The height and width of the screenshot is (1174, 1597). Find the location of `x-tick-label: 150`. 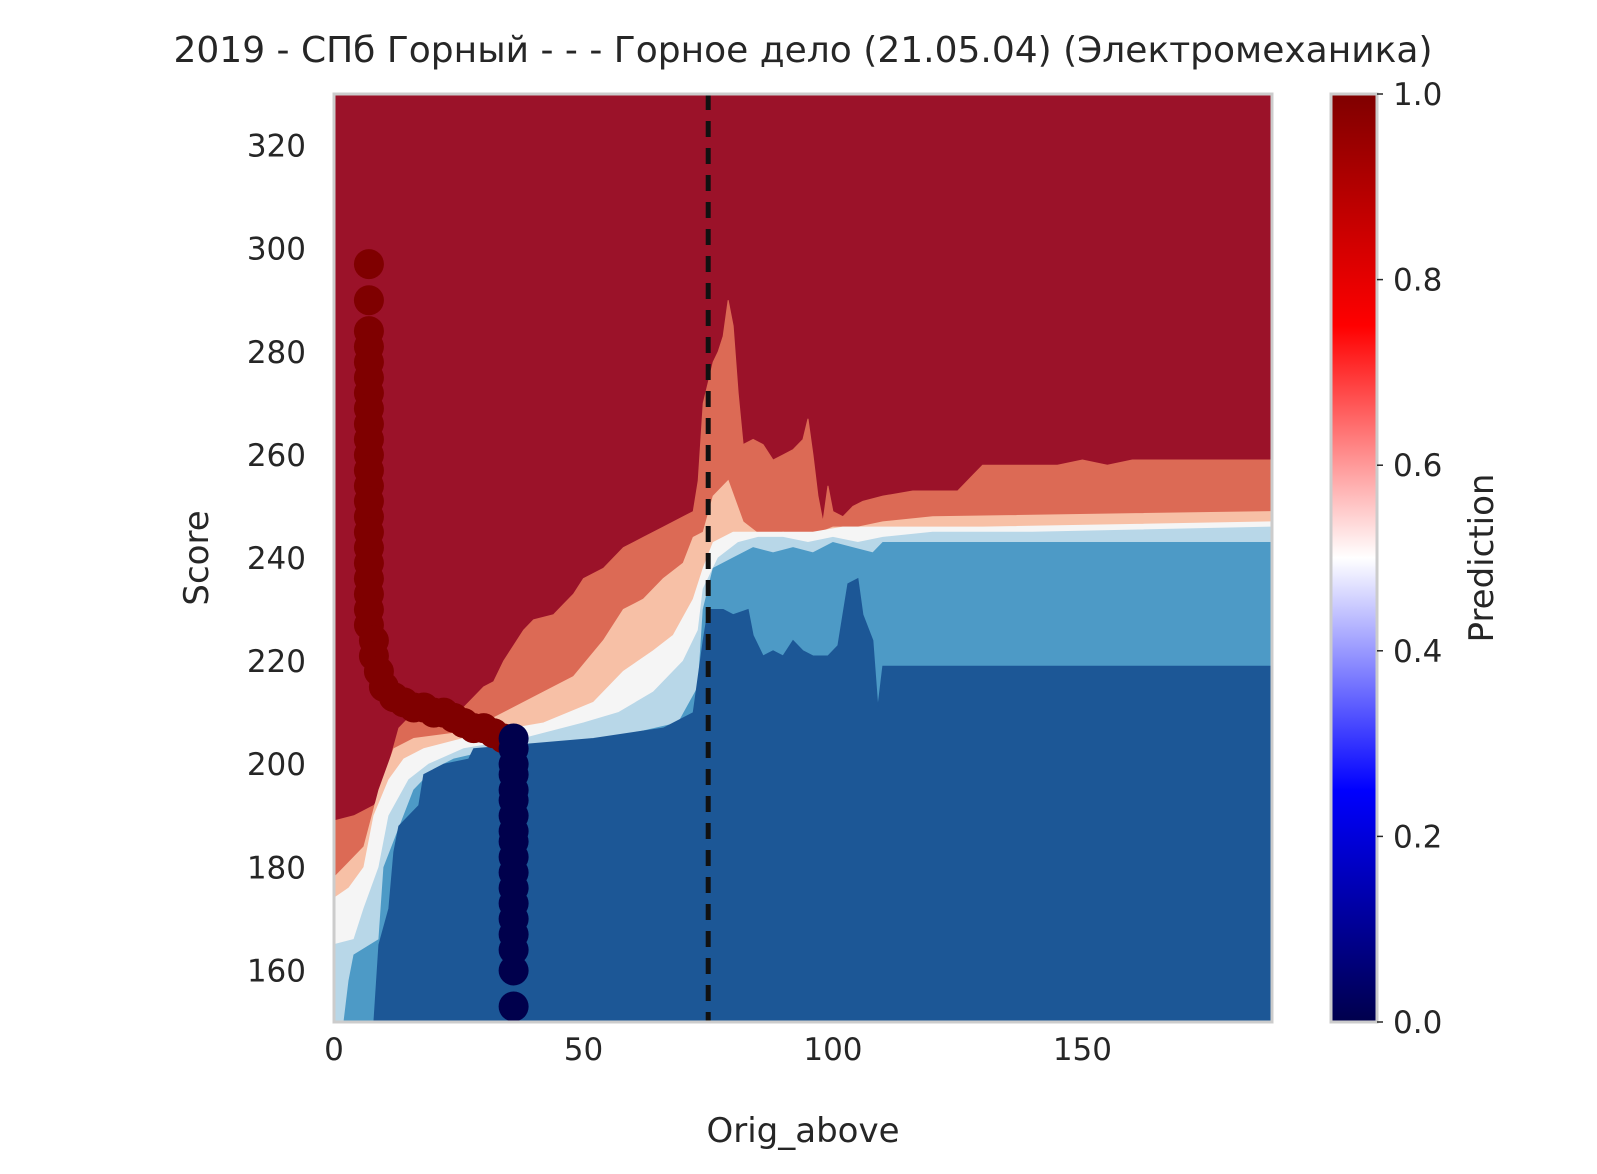

x-tick-label: 150 is located at coordinates (1082, 1050).